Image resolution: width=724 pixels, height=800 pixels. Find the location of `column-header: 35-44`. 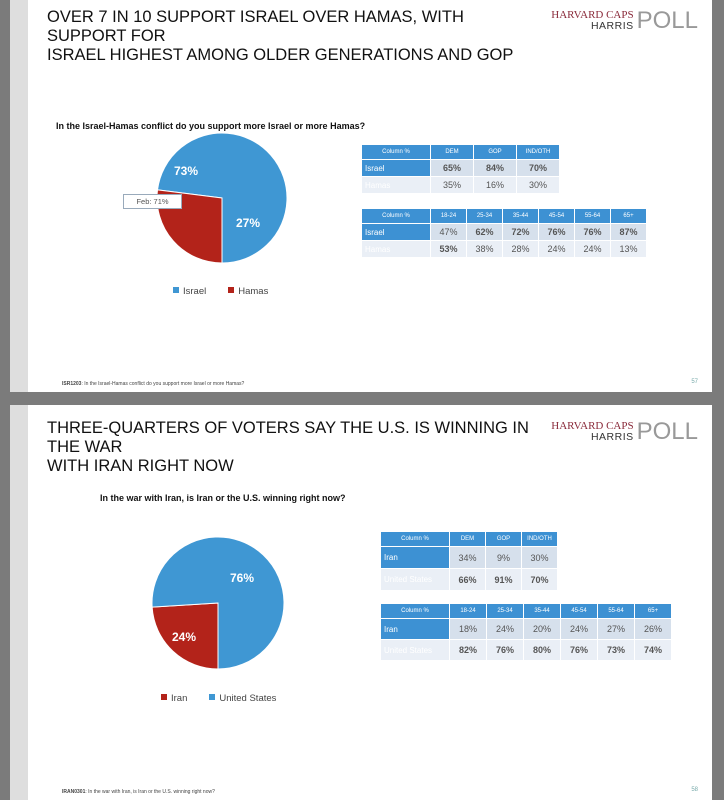

column-header: 35-44 is located at coordinates (542, 611).